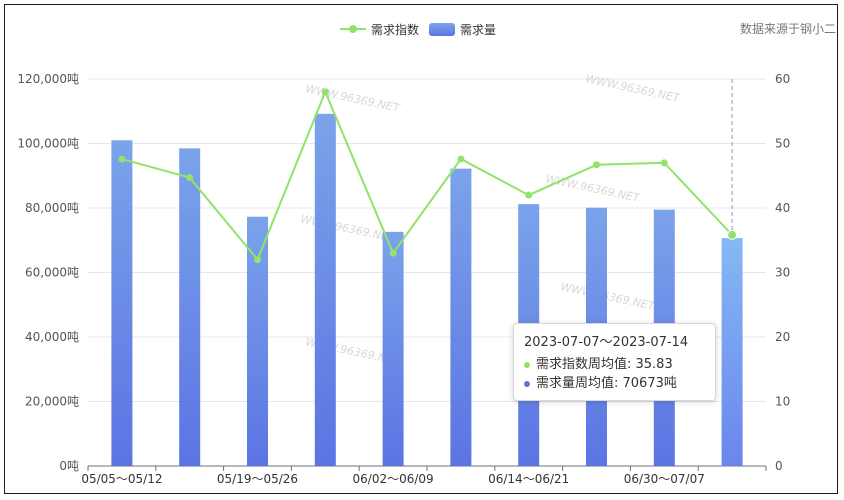 This screenshot has height=500, width=844. Describe the element at coordinates (52, 337) in the screenshot. I see `y-left-tick-label: 40,000吨` at that location.